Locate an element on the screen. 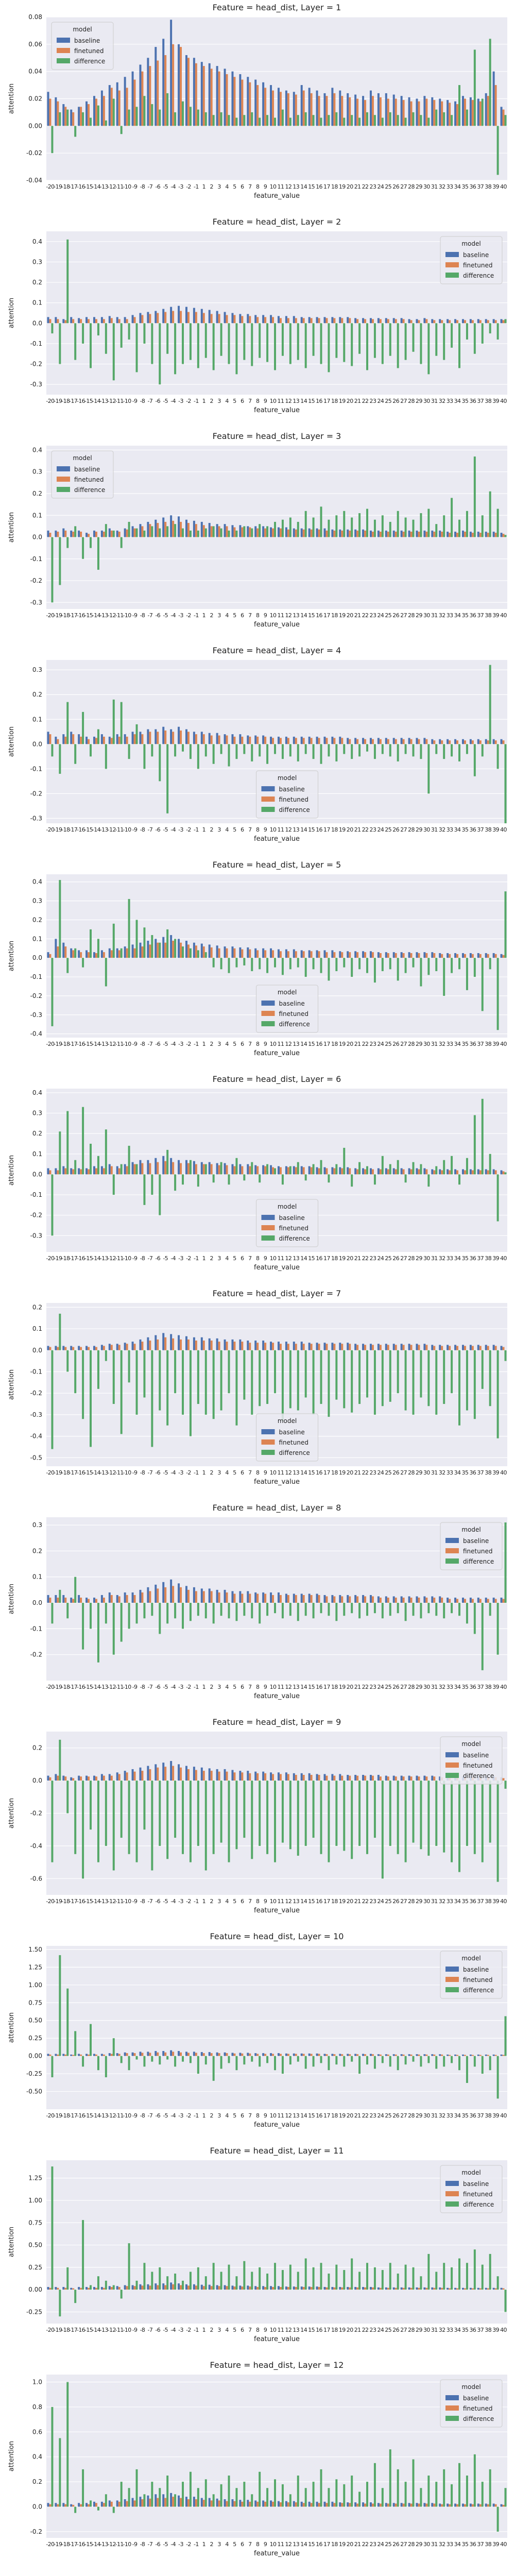 Image resolution: width=515 pixels, height=2576 pixels. y-tick-label: 0.75 is located at coordinates (35, 2222).